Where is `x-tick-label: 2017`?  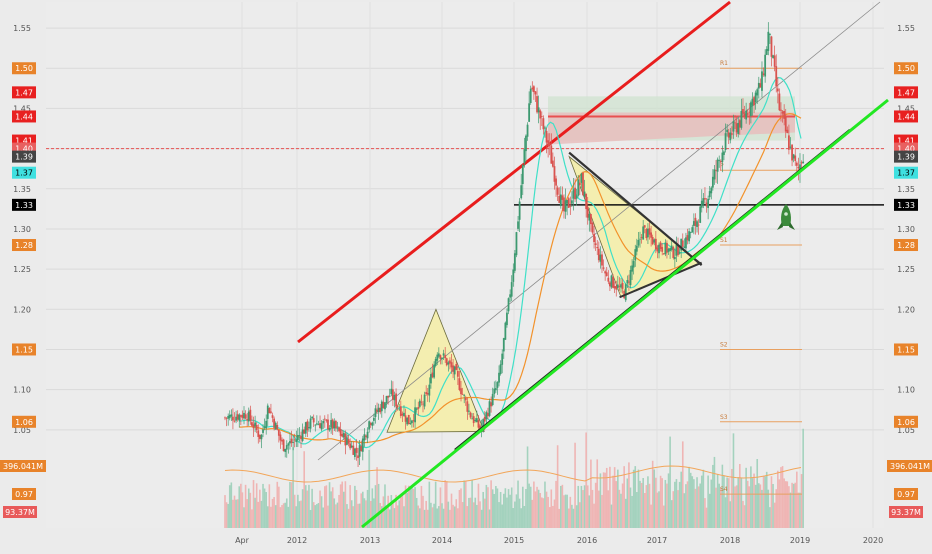
x-tick-label: 2017 is located at coordinates (657, 540).